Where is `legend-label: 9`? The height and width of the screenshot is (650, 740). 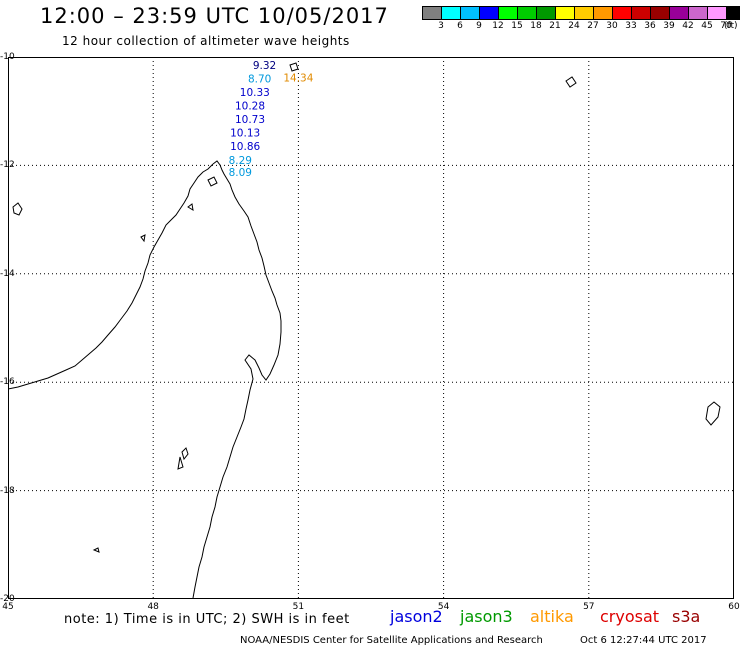 legend-label: 9 is located at coordinates (479, 26).